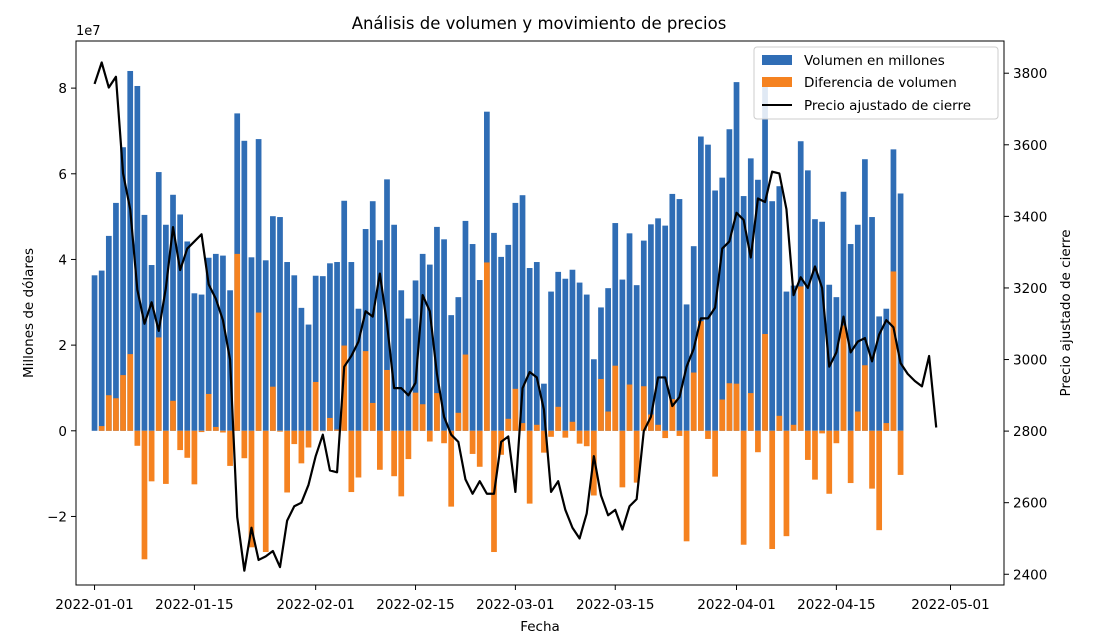  What do you see at coordinates (57, 517) in the screenshot?
I see `y-tick-label: −2` at bounding box center [57, 517].